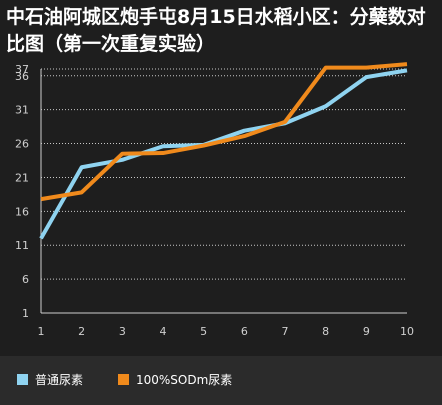 The width and height of the screenshot is (442, 405). What do you see at coordinates (41, 331) in the screenshot?
I see `x-tick-label-1: 1` at bounding box center [41, 331].